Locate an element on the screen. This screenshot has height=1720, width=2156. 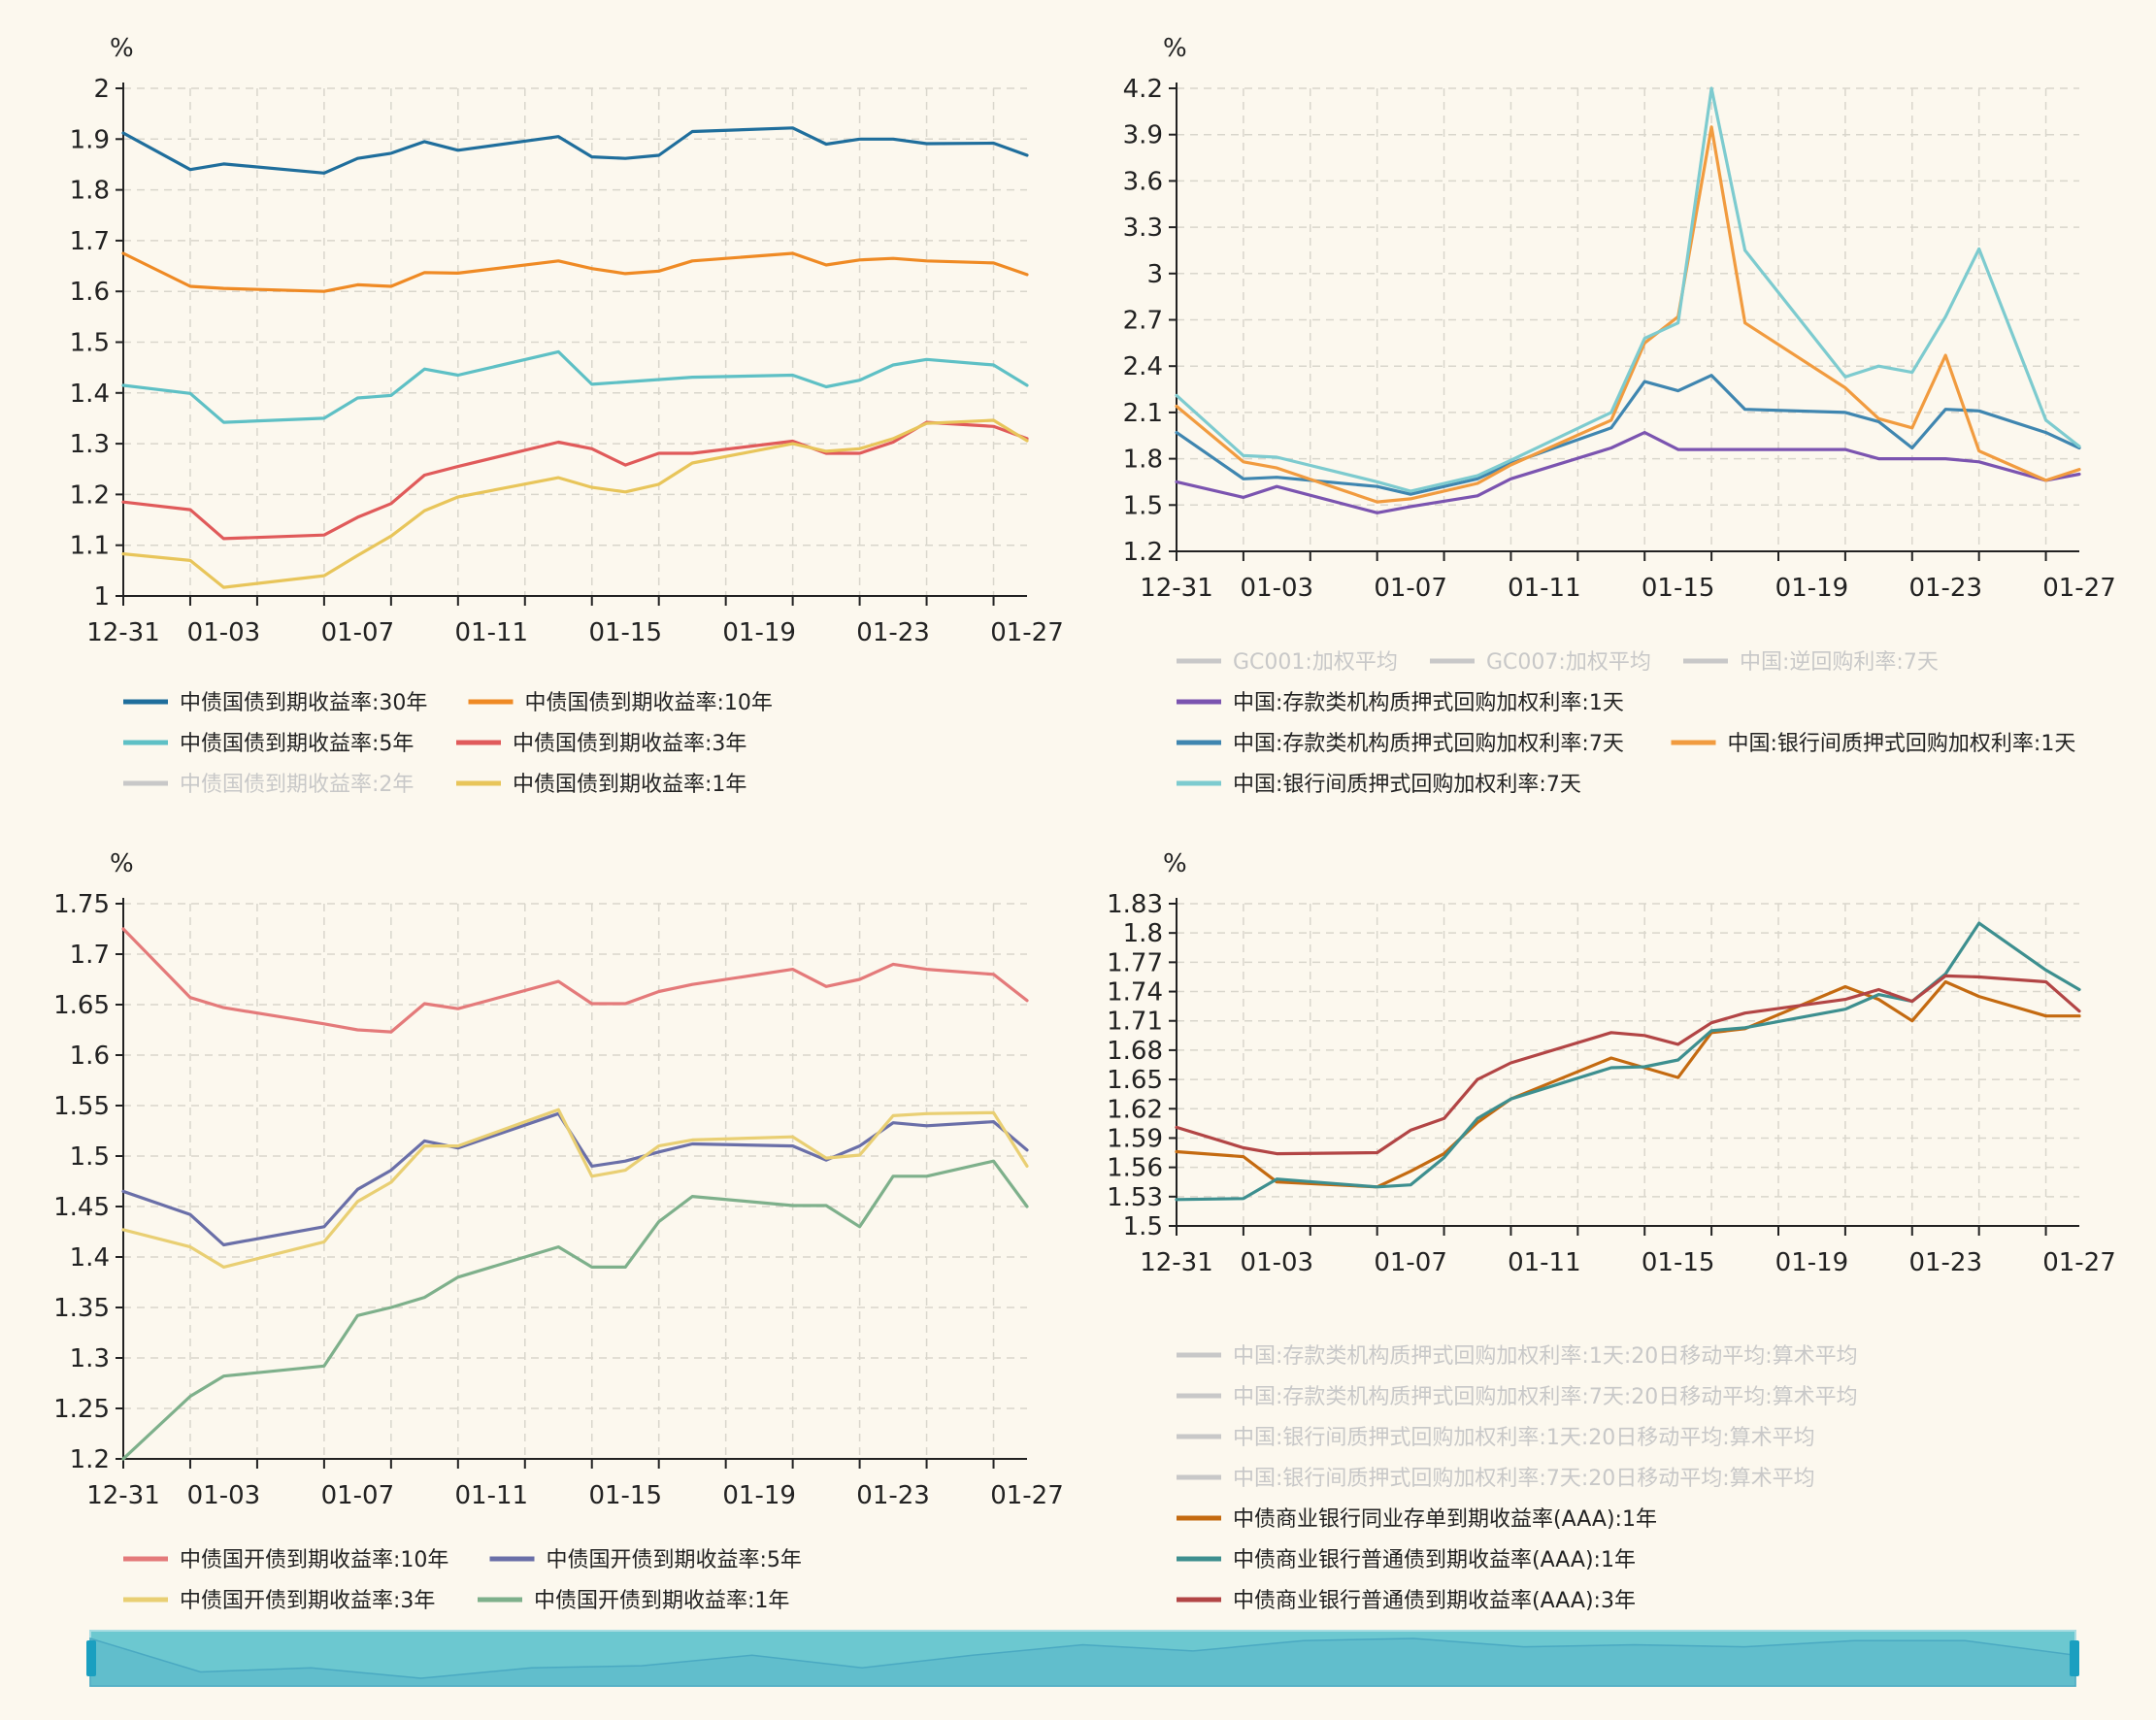
legend-item: GC007:加权平均 is located at coordinates (1541, 662).